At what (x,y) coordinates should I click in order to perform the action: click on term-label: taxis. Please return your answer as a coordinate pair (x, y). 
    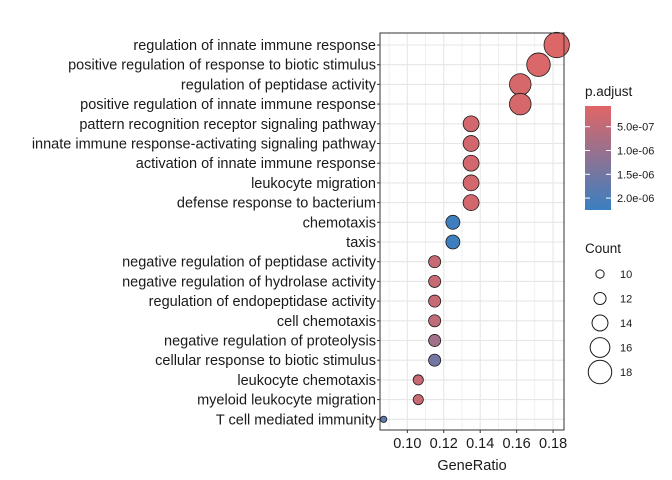
    Looking at the image, I should click on (361, 243).